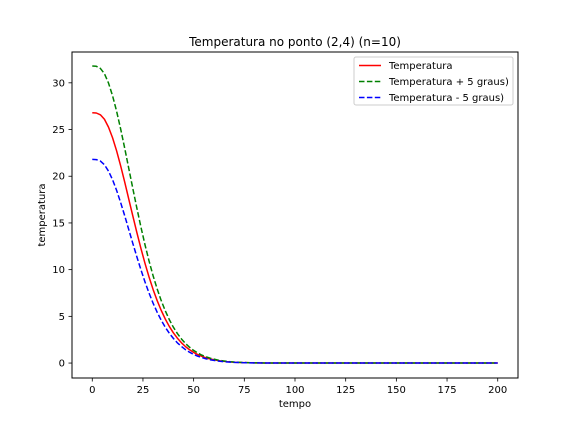 Image resolution: width=576 pixels, height=432 pixels. I want to click on x-tick-label: 175, so click(446, 390).